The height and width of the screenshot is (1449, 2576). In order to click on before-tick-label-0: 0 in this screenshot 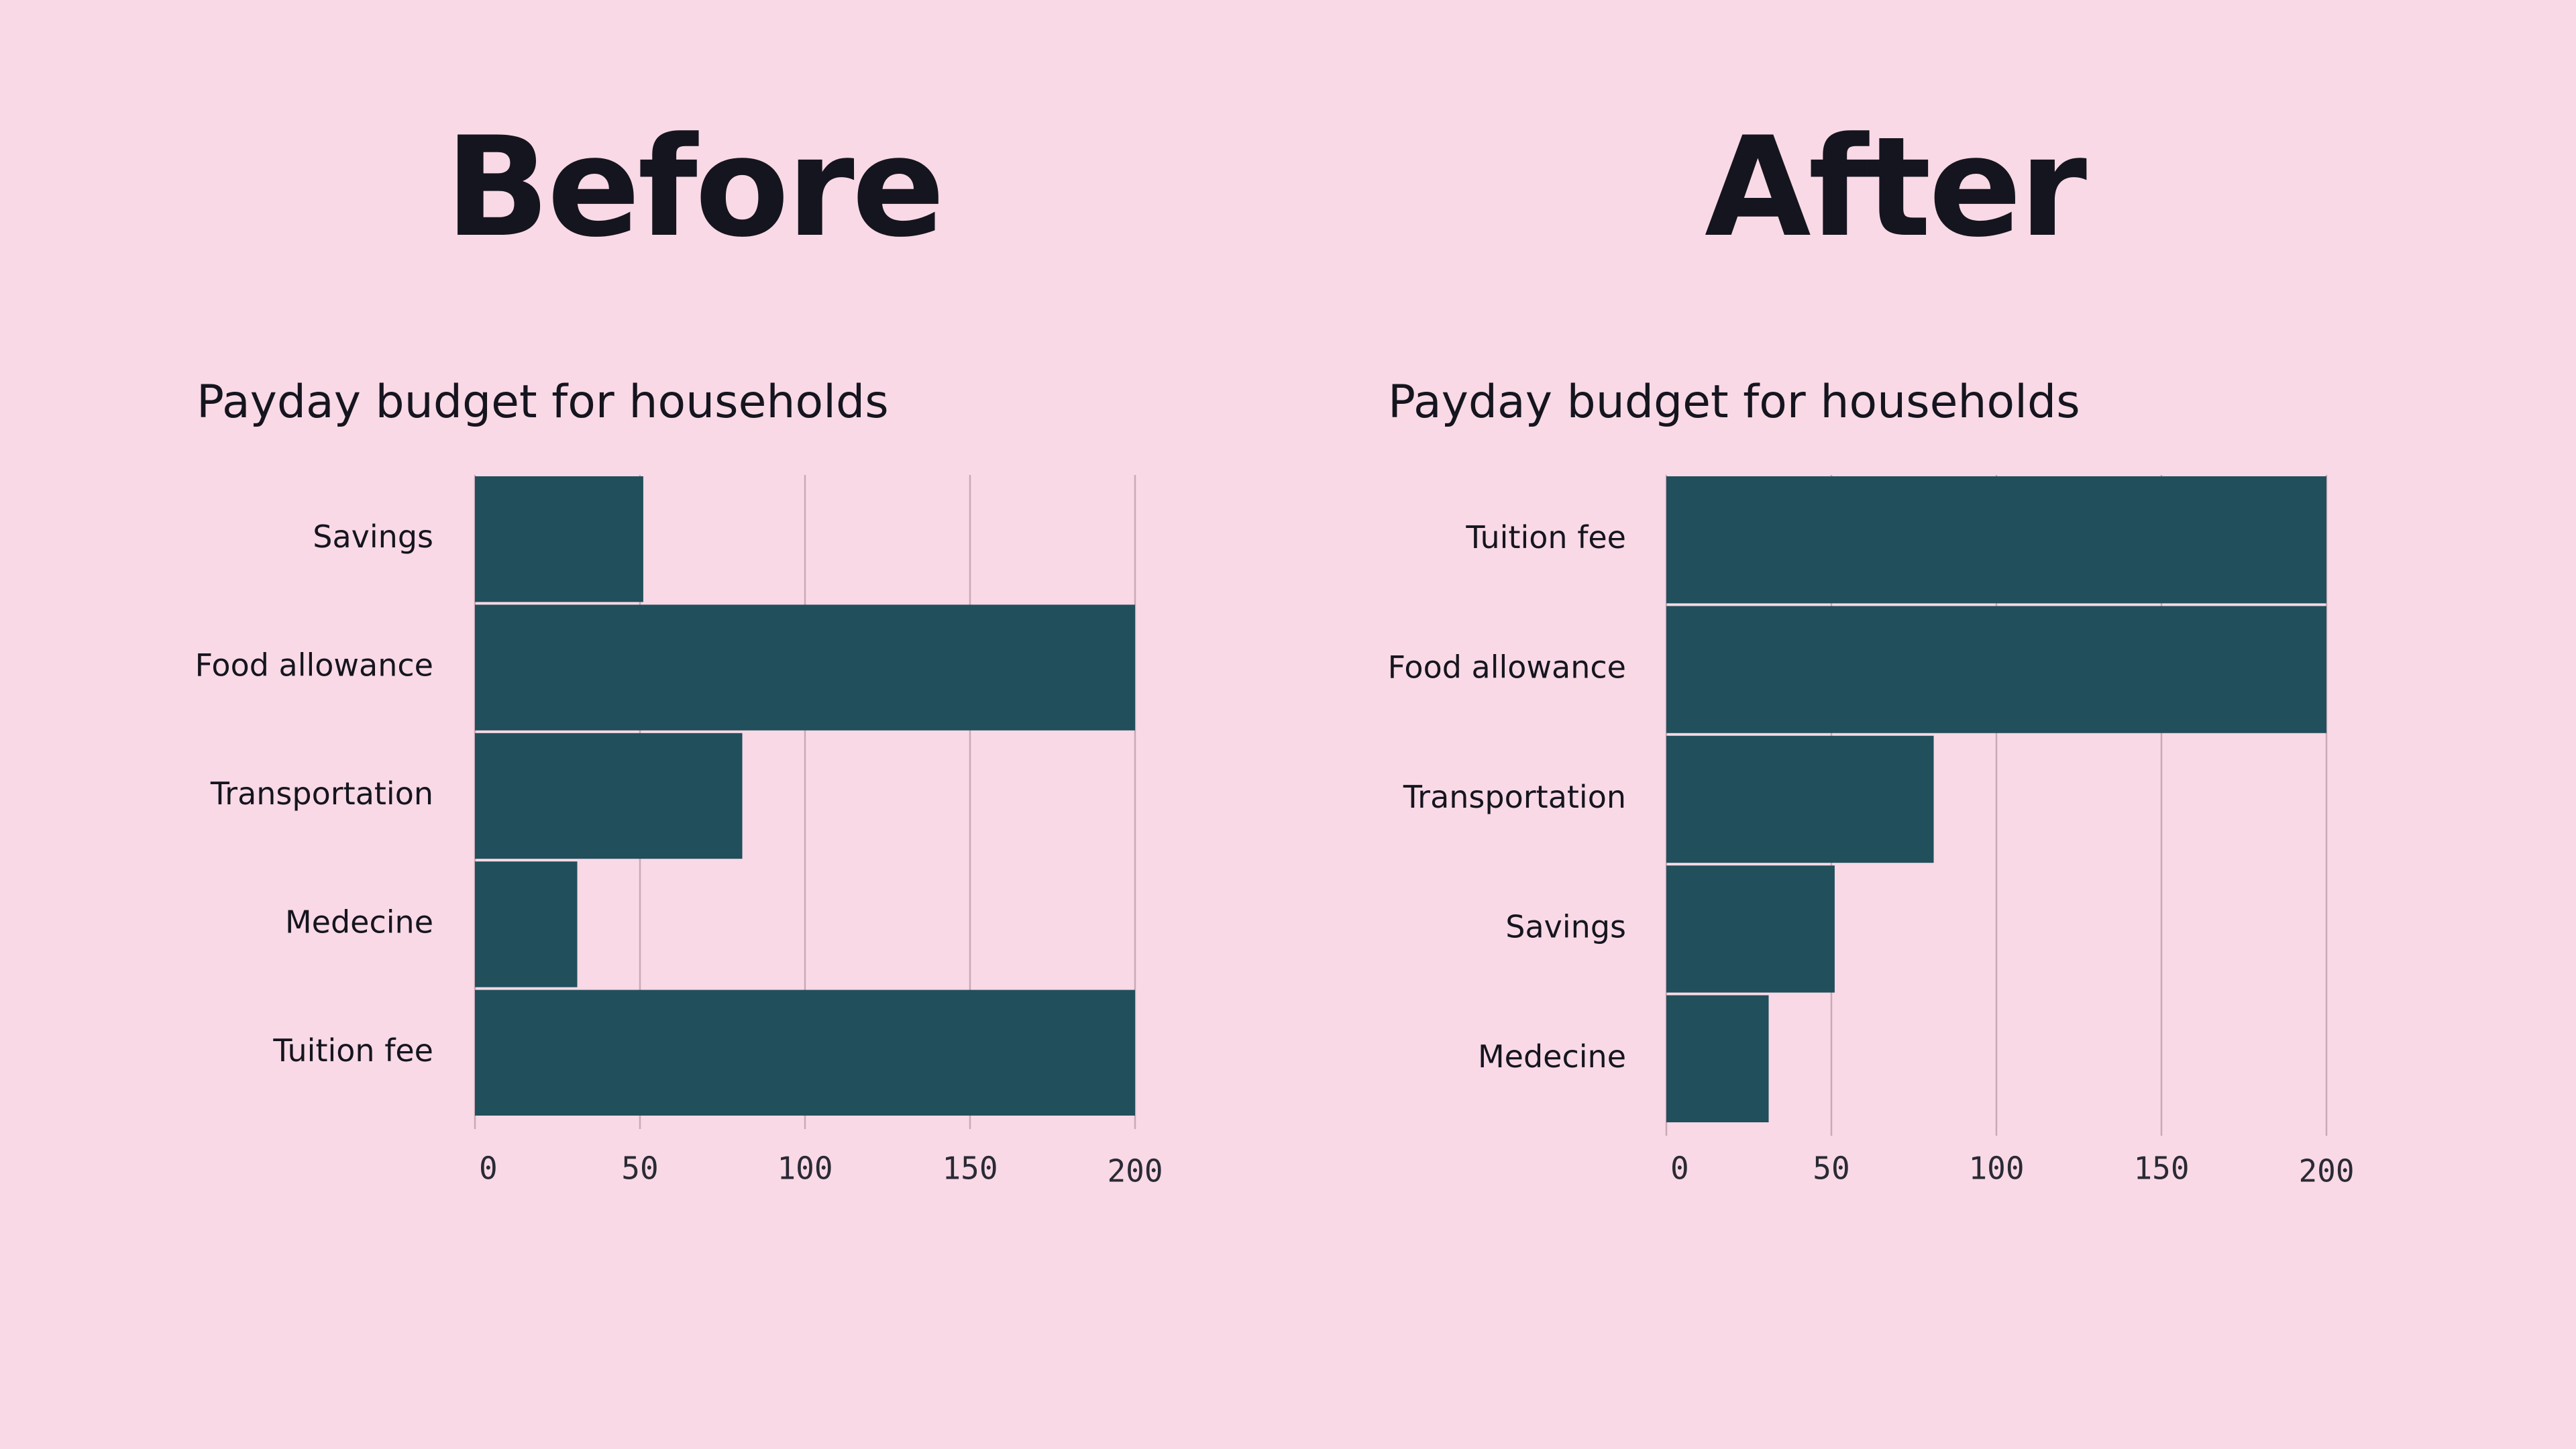, I will do `click(488, 1168)`.